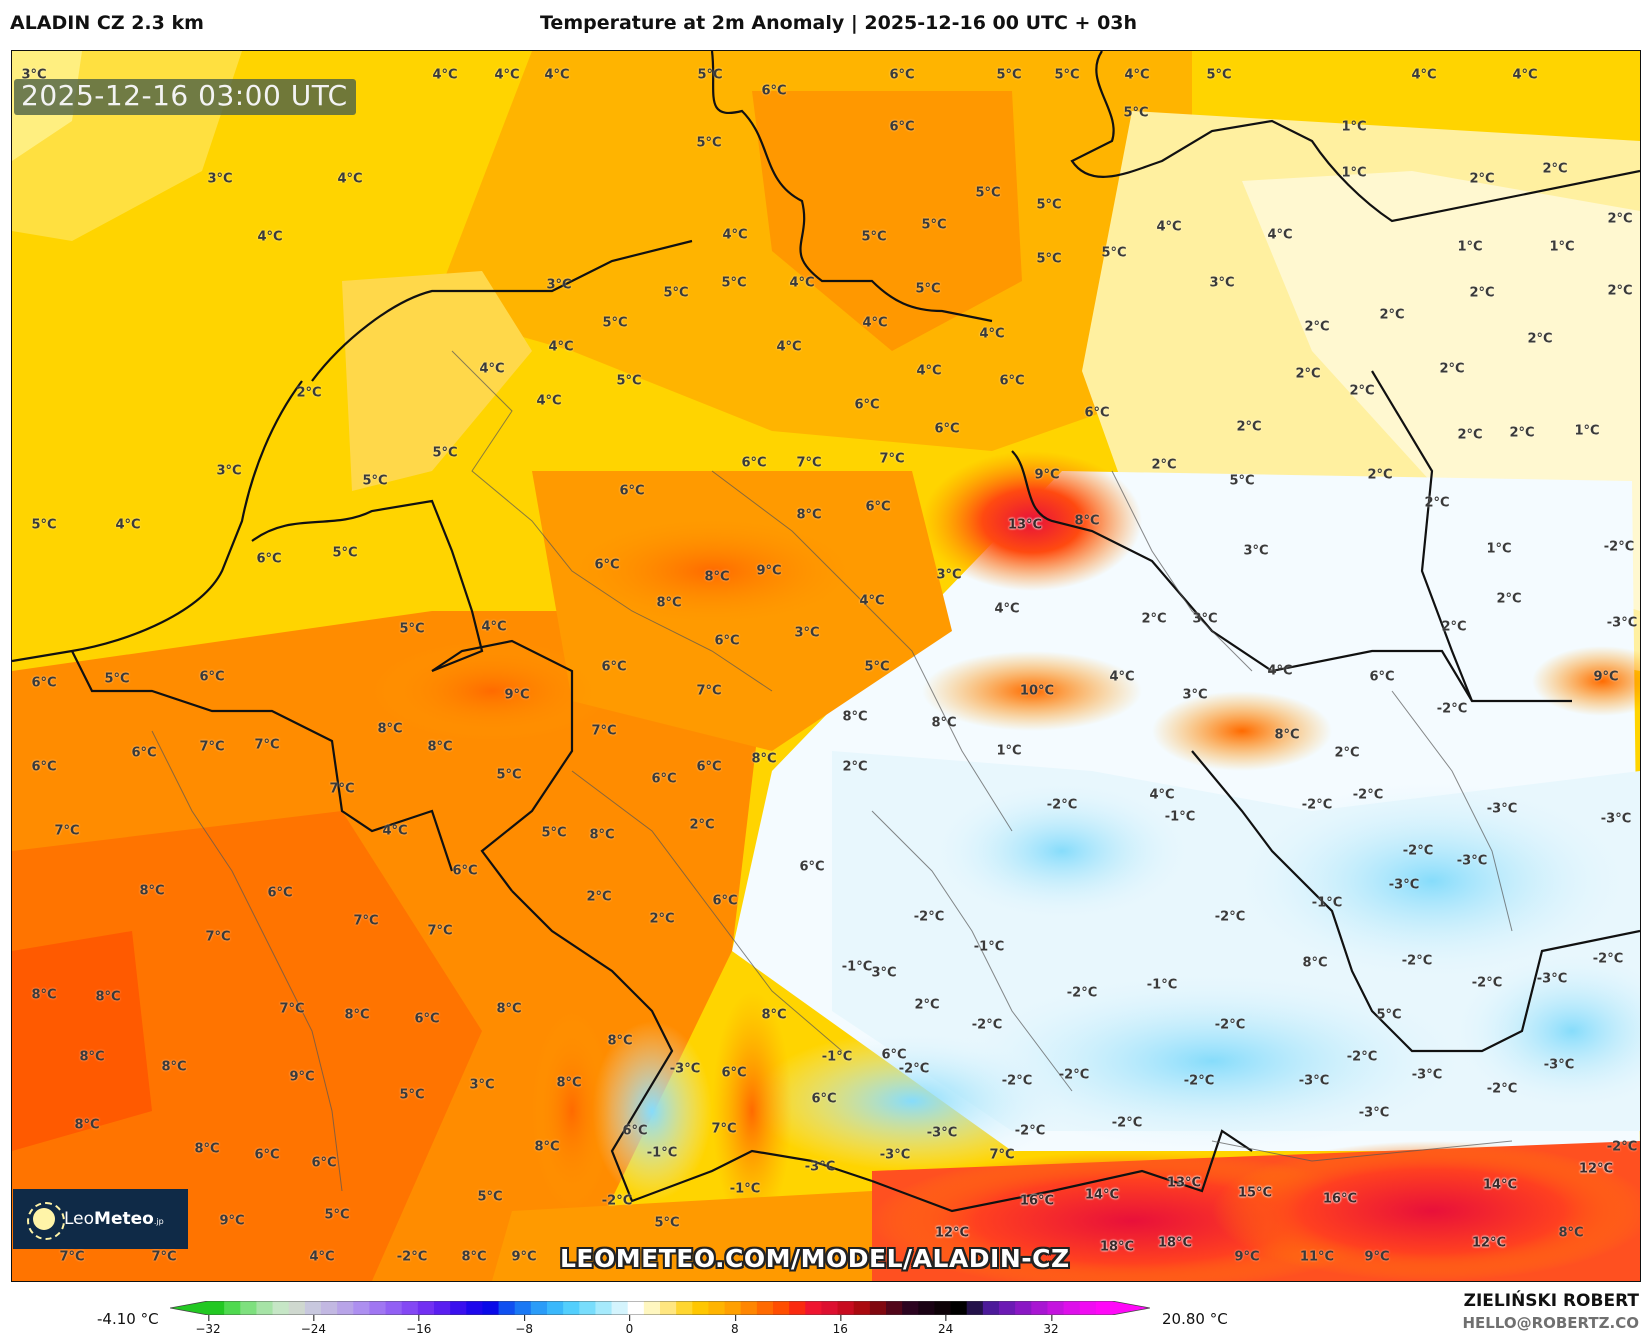 Image resolution: width=1649 pixels, height=1338 pixels. What do you see at coordinates (629, 1325) in the screenshot?
I see `colorbar-tick-label: 0` at bounding box center [629, 1325].